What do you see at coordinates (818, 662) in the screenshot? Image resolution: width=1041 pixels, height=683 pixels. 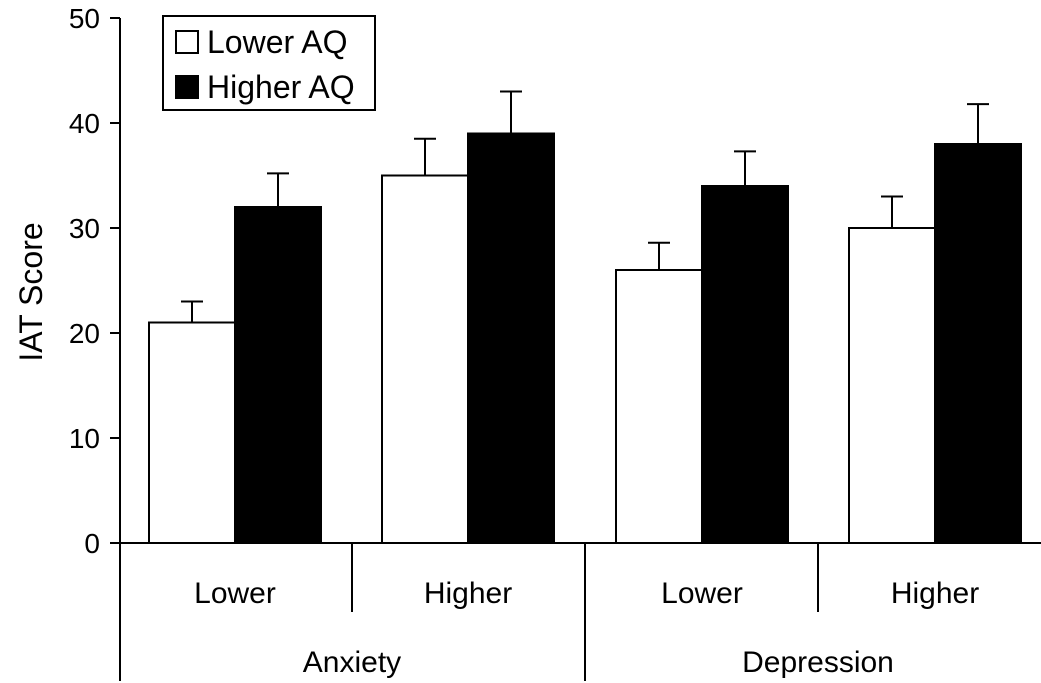 I see `x-group-label: Depression` at bounding box center [818, 662].